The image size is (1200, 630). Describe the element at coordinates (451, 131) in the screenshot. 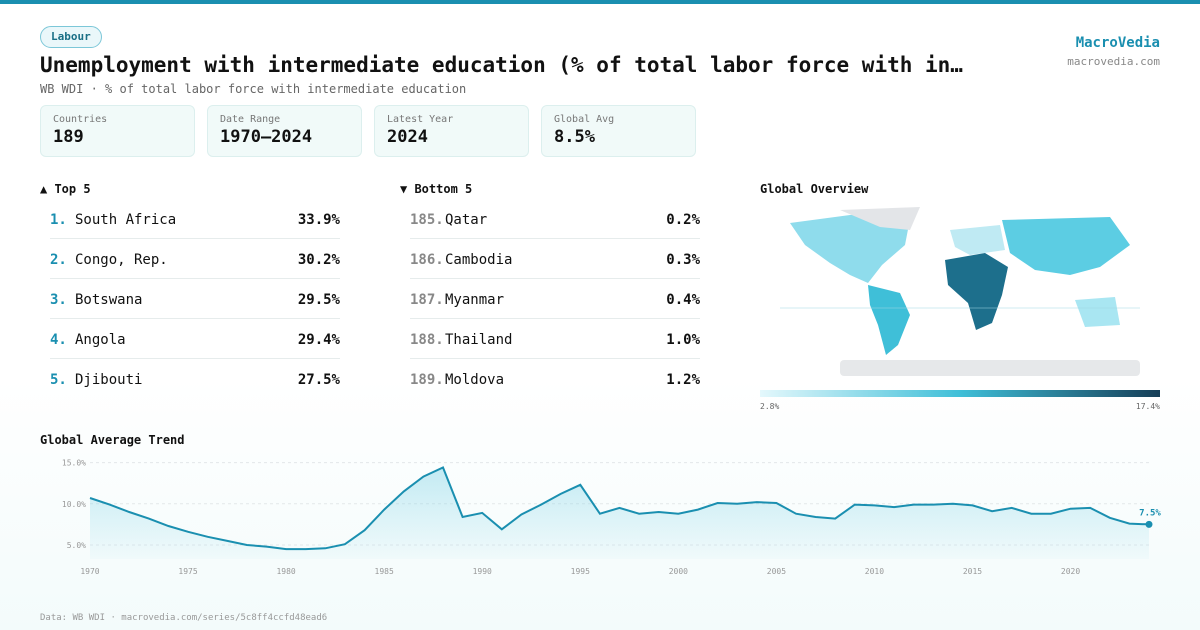

I see `stat-card: Latest Year 2024` at that location.